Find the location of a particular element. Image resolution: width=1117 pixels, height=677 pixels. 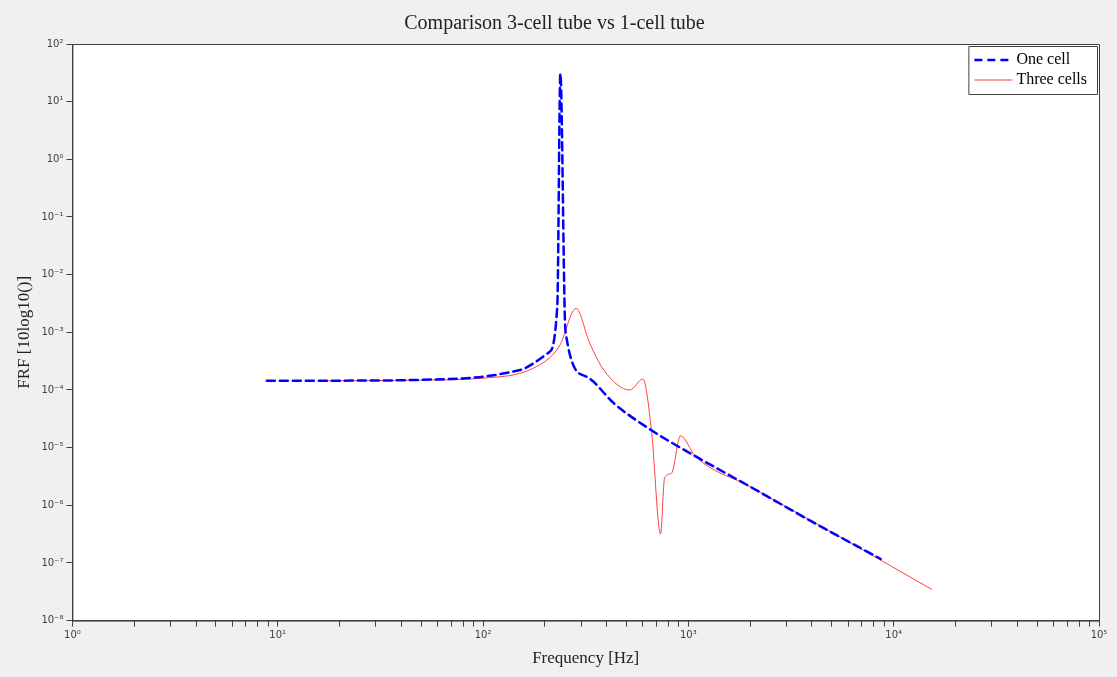

x-tick-label: 10² is located at coordinates (483, 635).